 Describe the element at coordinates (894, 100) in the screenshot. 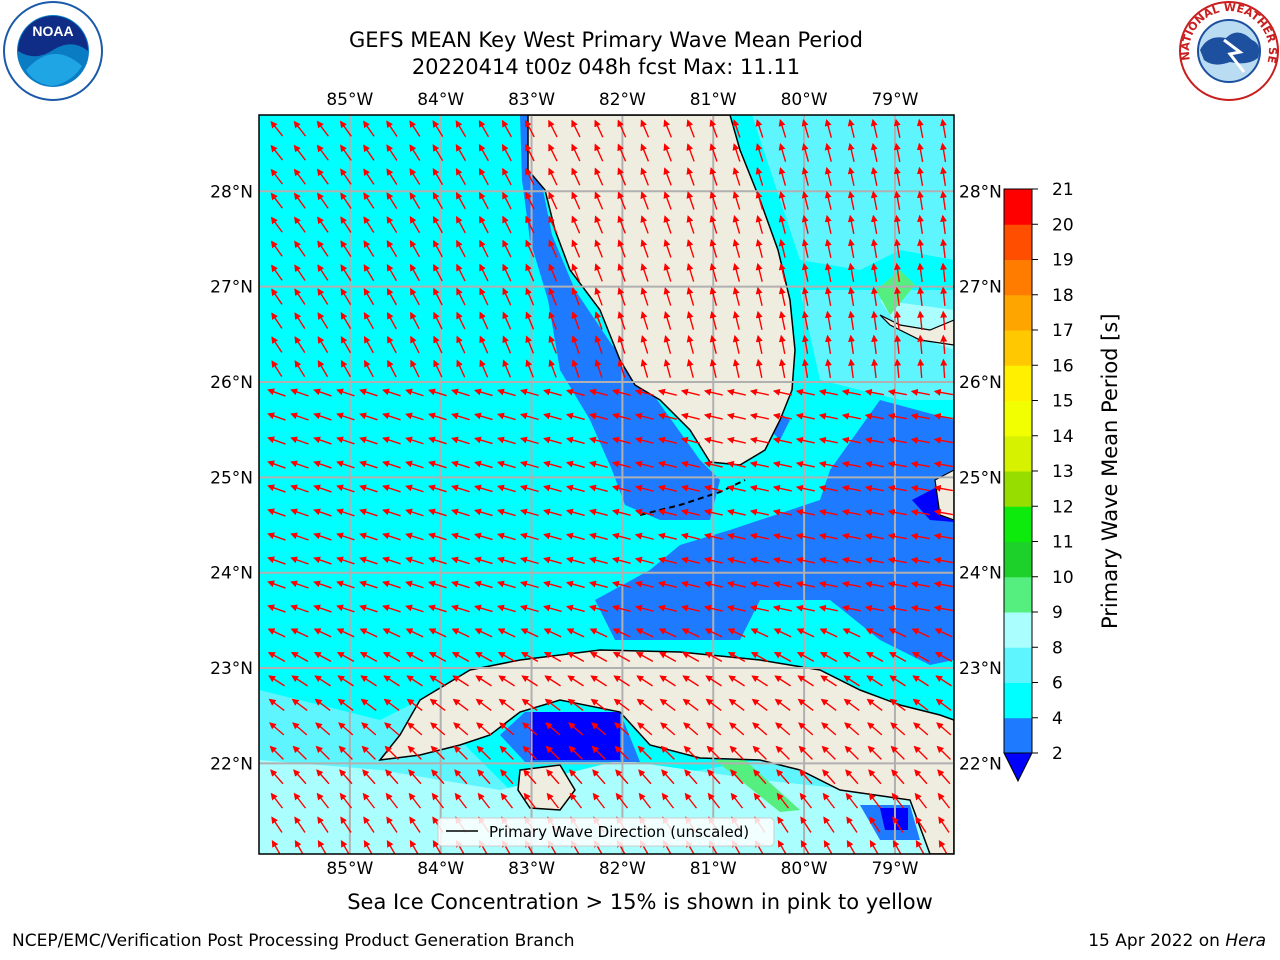

I see `lon-label-top: 79°W` at that location.